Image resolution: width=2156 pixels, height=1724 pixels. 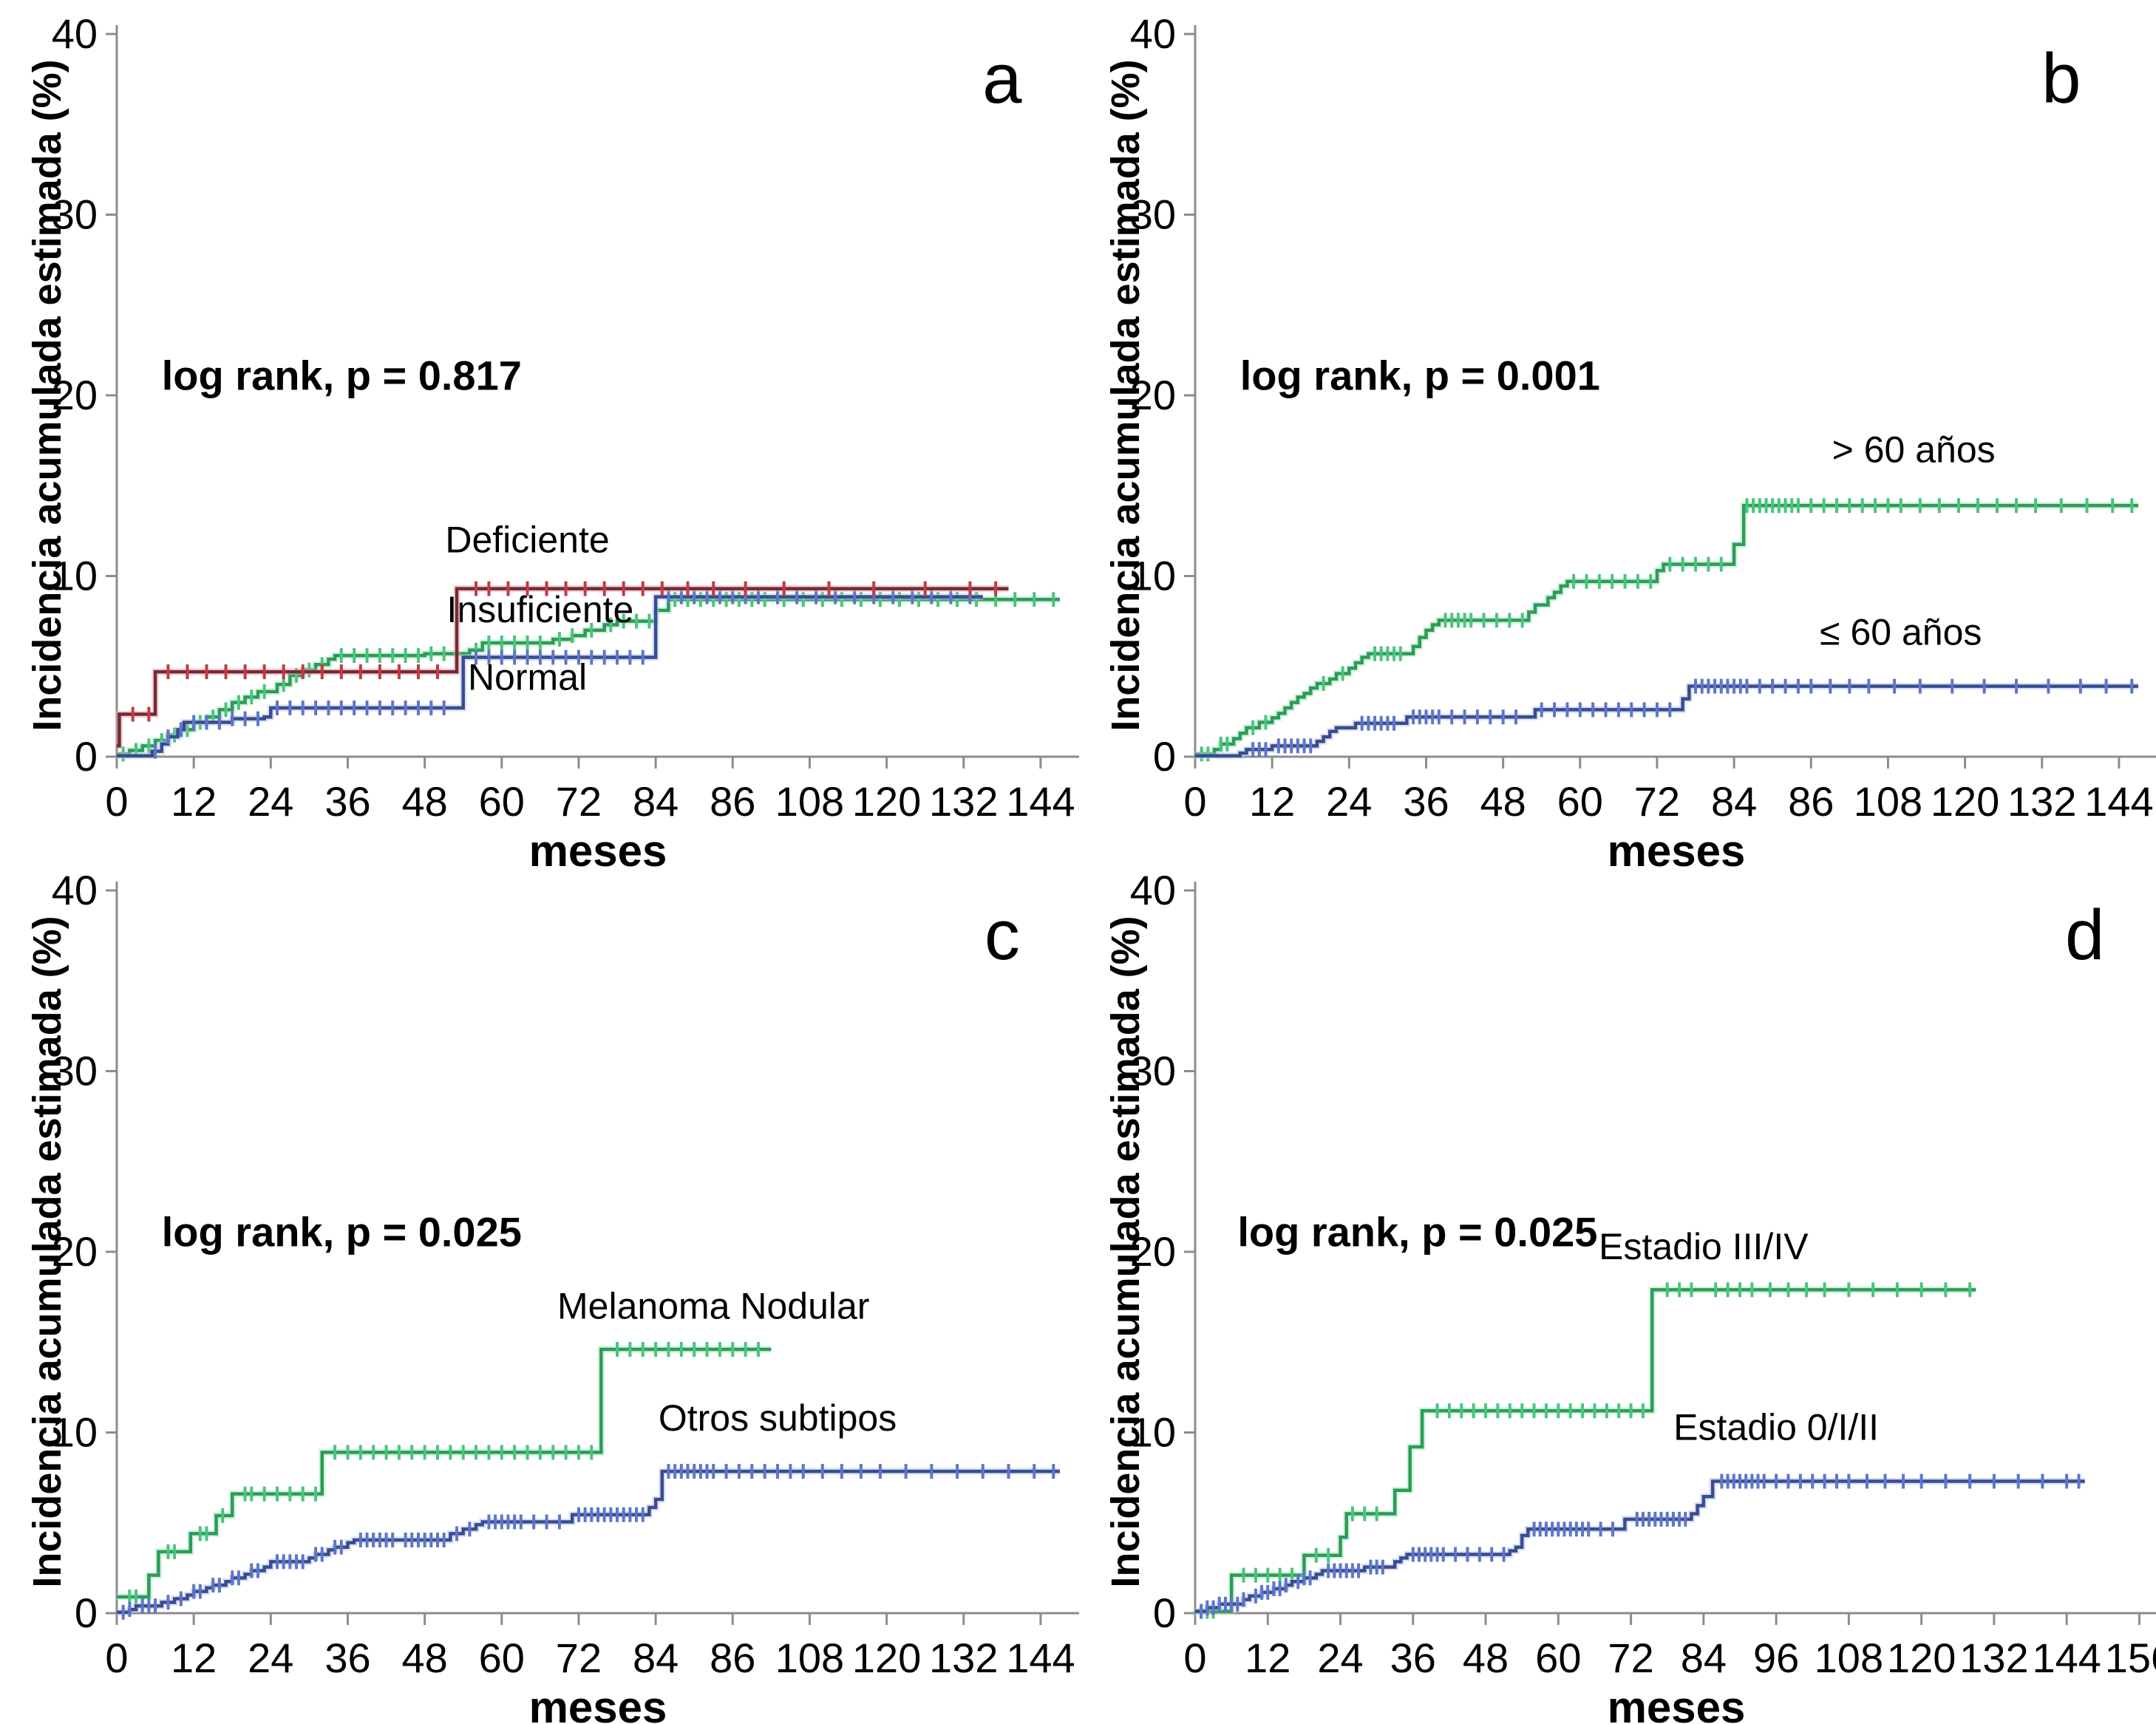 I want to click on panel-letter: c, so click(x=1002, y=935).